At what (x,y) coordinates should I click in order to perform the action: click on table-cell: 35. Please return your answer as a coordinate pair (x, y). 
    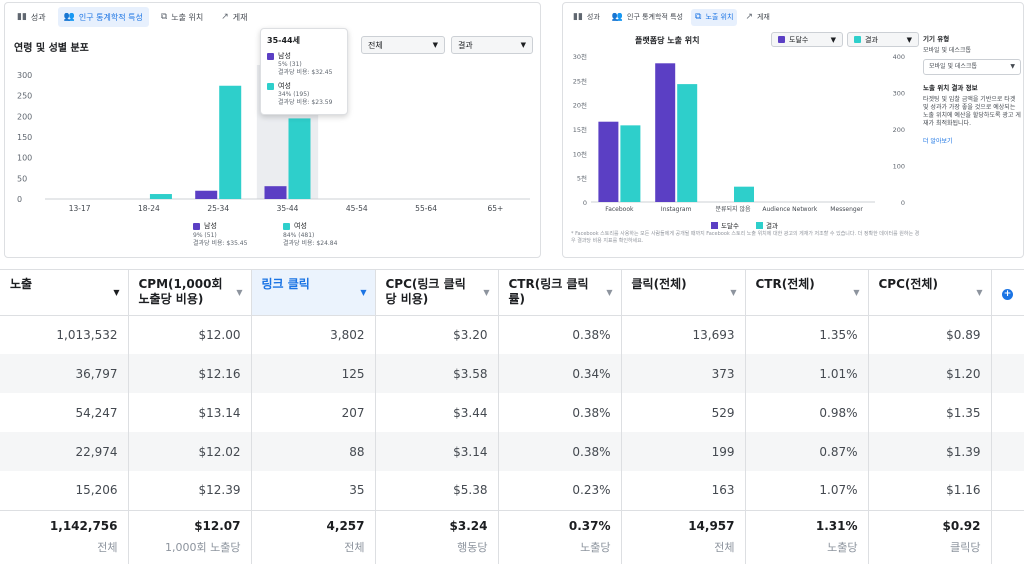
    Looking at the image, I should click on (313, 490).